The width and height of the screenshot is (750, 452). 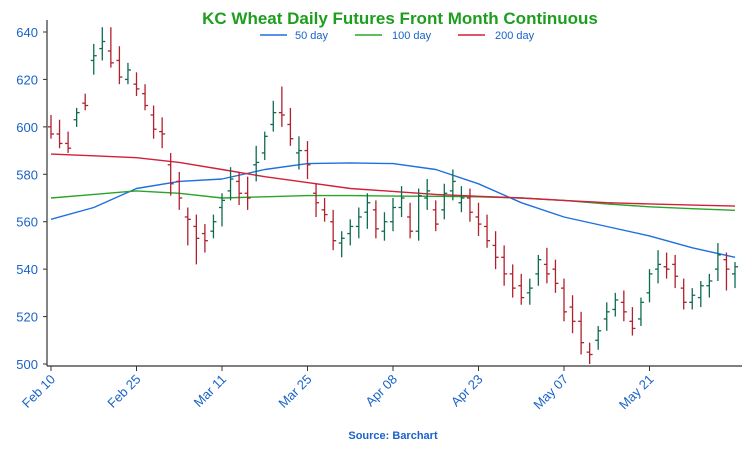 I want to click on y-tick-label: 500, so click(x=27, y=364).